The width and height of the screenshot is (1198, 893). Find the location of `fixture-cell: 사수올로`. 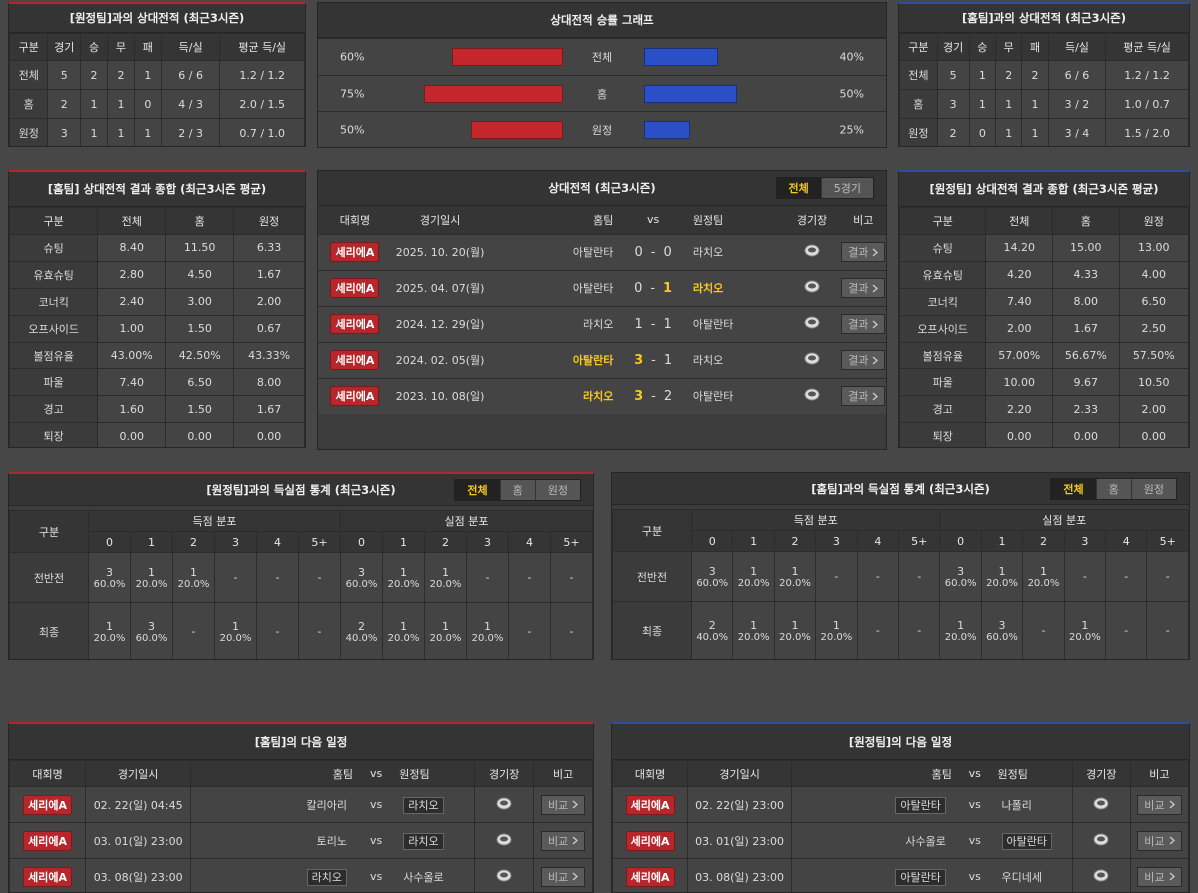

fixture-cell: 사수올로 is located at coordinates (871, 840).